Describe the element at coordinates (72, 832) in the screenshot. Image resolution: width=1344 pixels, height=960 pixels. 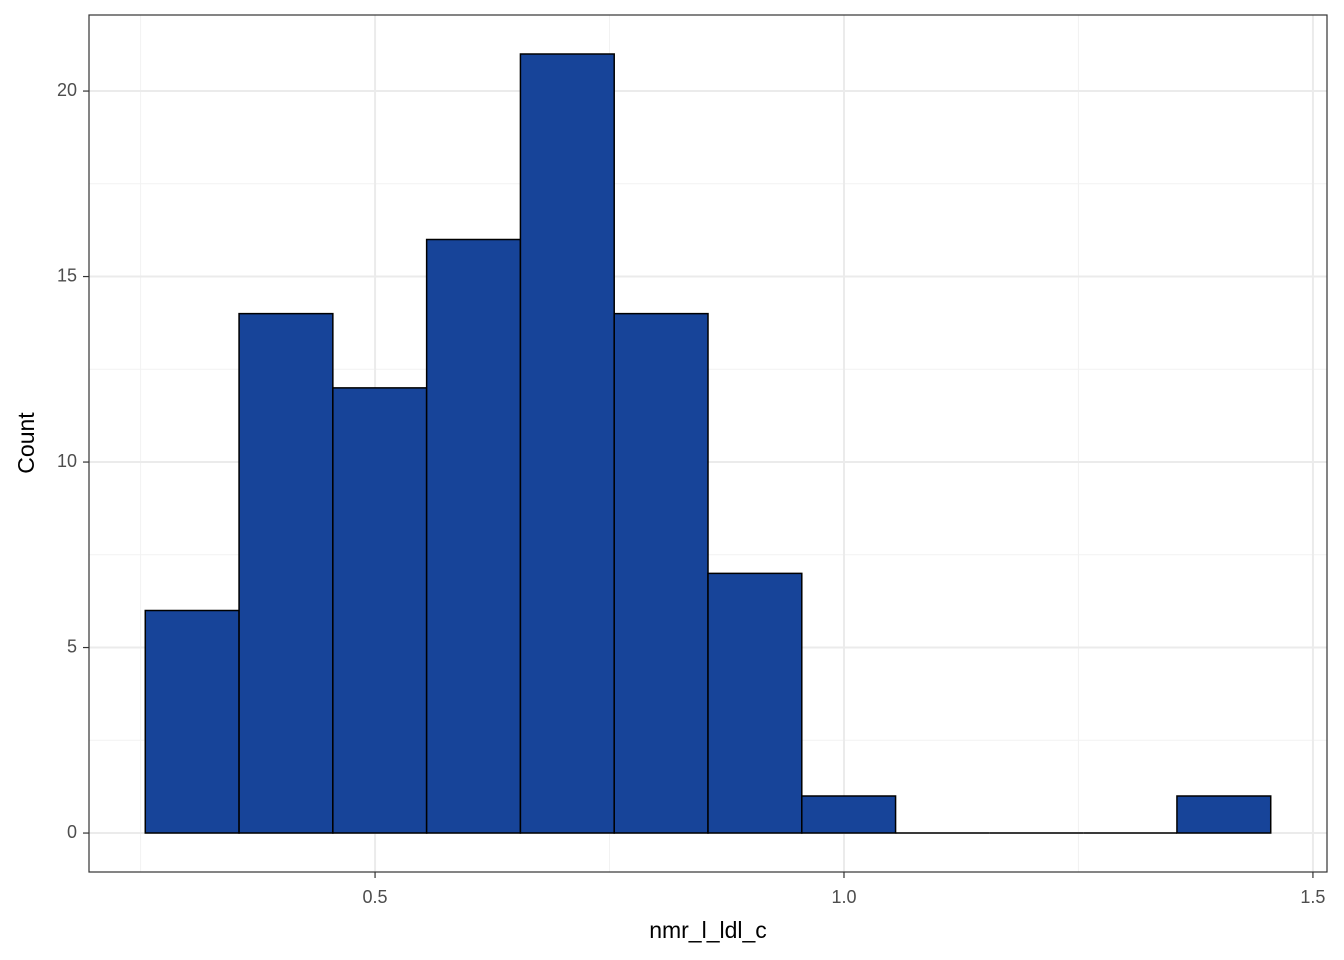
I see `y-tick-label: 0` at that location.